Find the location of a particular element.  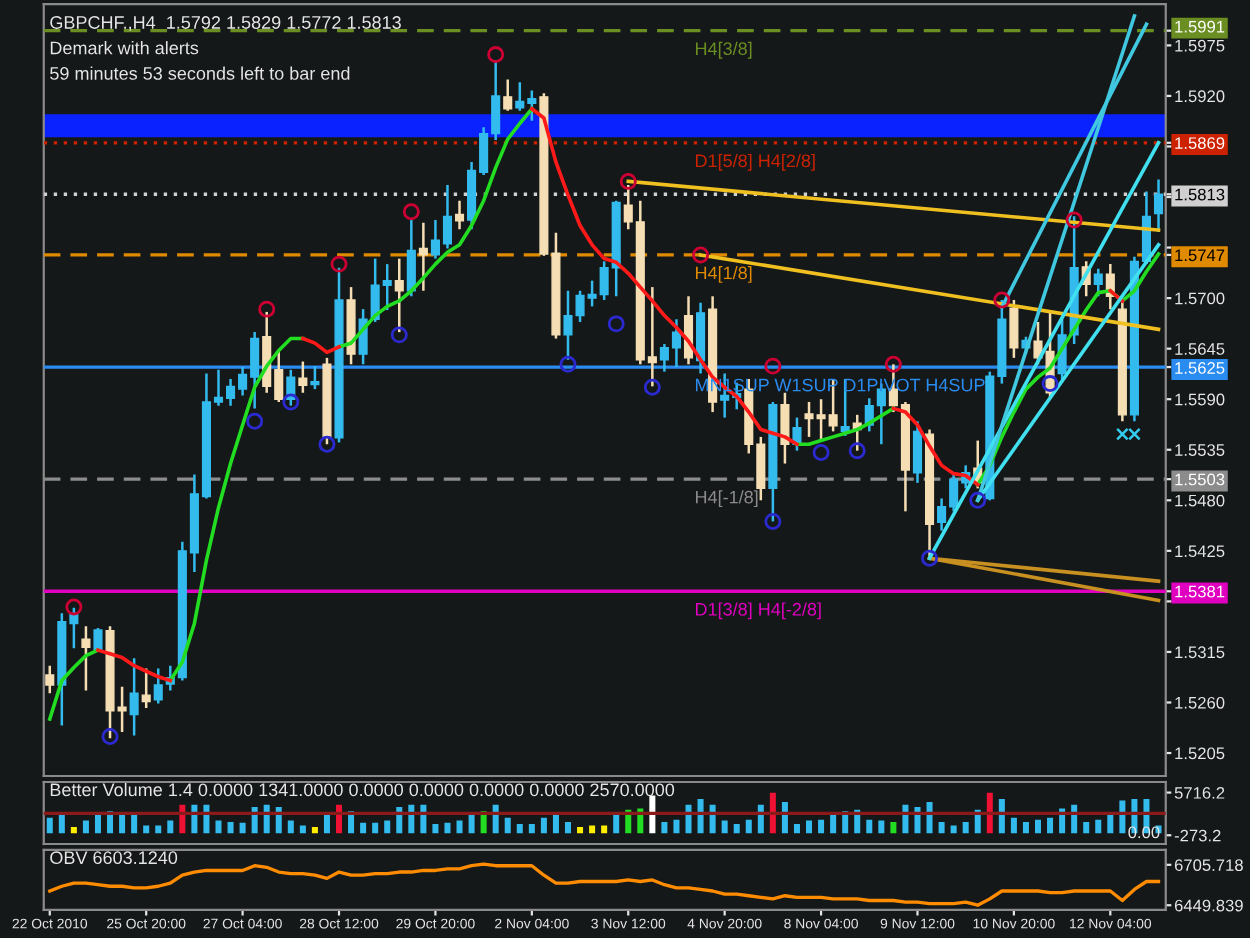

y-tick-label: 1.5590 is located at coordinates (1200, 399).